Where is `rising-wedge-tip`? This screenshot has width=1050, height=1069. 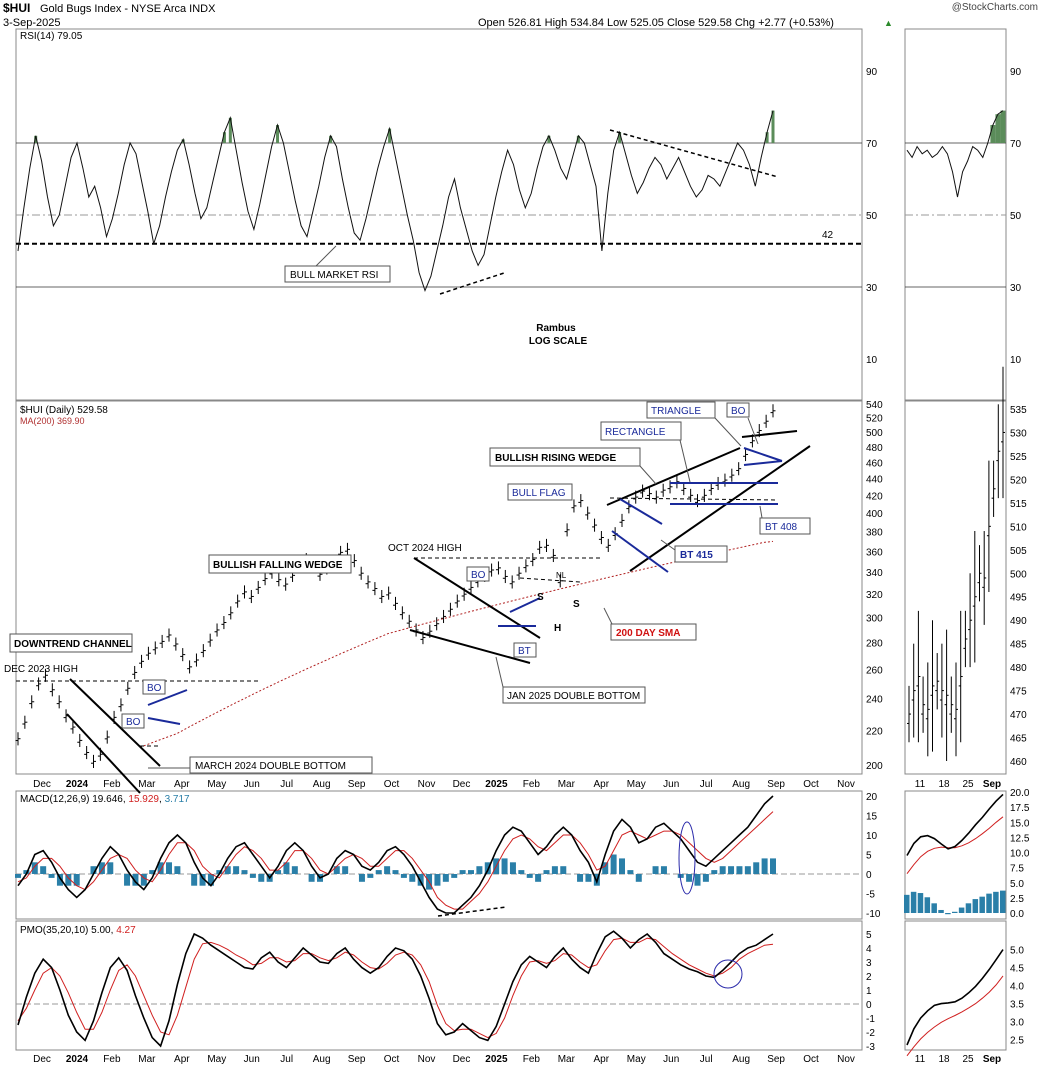 rising-wedge-tip is located at coordinates (769, 434).